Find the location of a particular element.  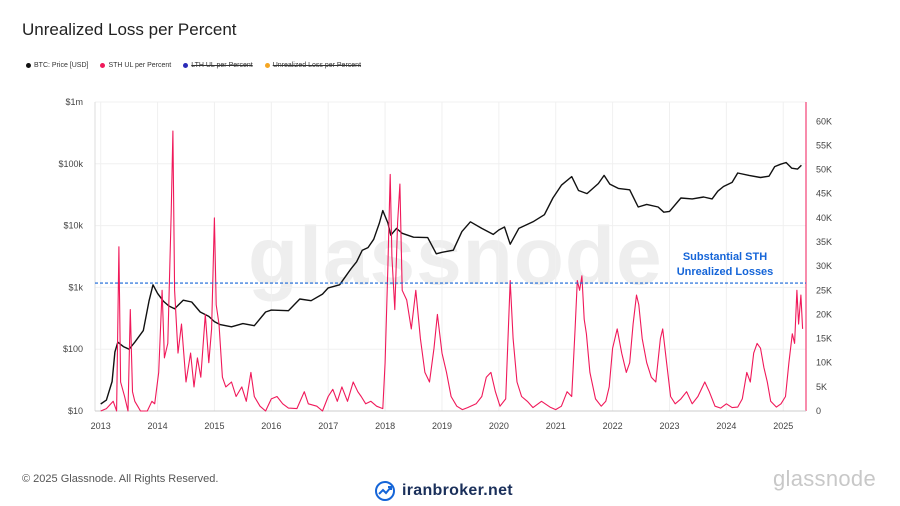

y-right-tick-label: 30K is located at coordinates (824, 266).